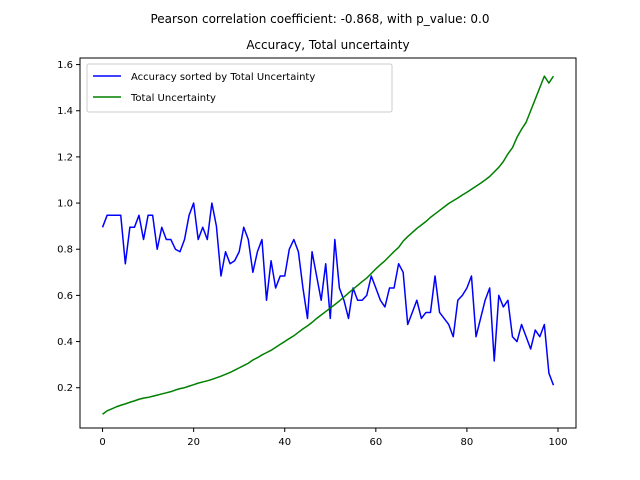  What do you see at coordinates (102, 442) in the screenshot?
I see `x-tick-label: 0` at bounding box center [102, 442].